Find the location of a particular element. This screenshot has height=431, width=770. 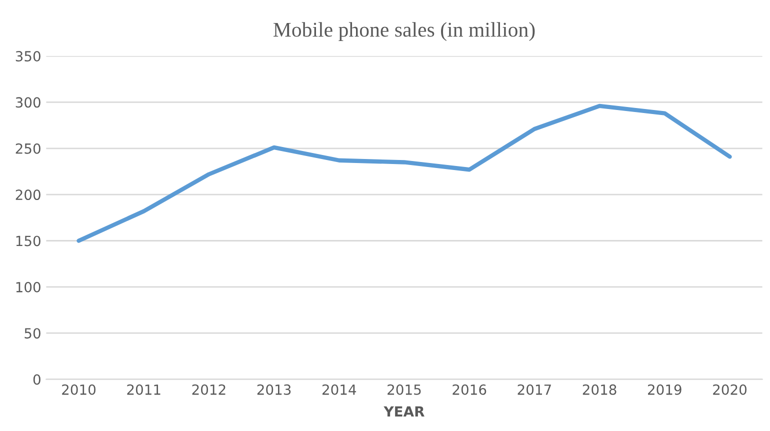

x-tick-label: 2016 is located at coordinates (469, 389).